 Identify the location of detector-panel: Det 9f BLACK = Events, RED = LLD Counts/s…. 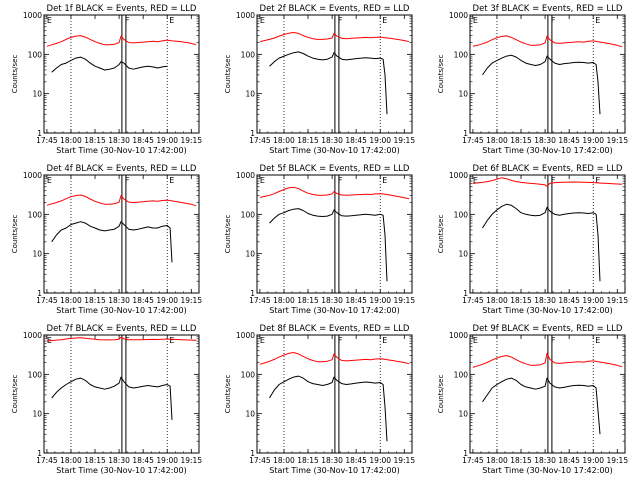
(532, 399).